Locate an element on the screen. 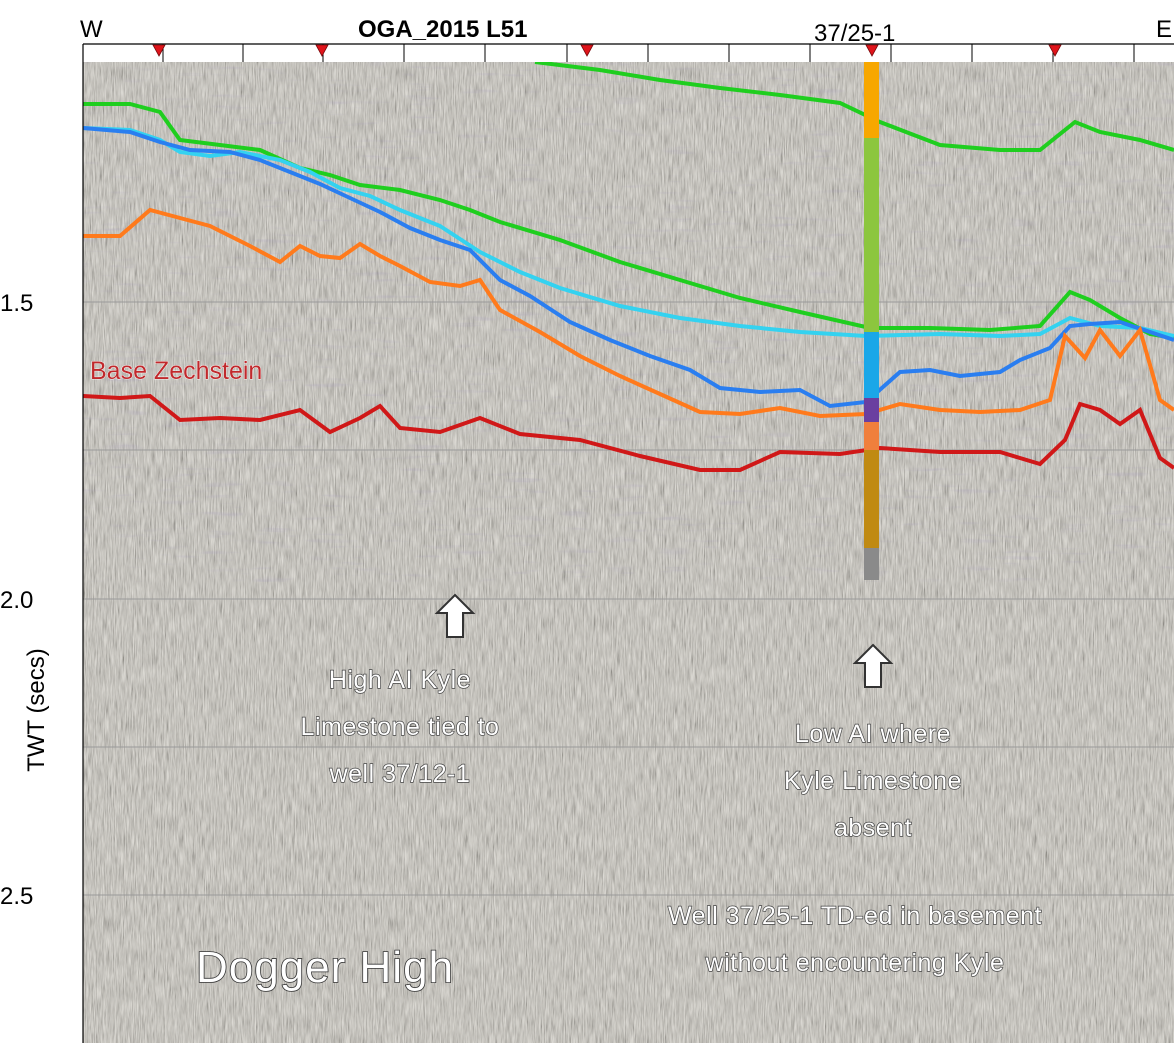 The width and height of the screenshot is (1174, 1043). y-axis-label: TWT (secs) is located at coordinates (36, 710).